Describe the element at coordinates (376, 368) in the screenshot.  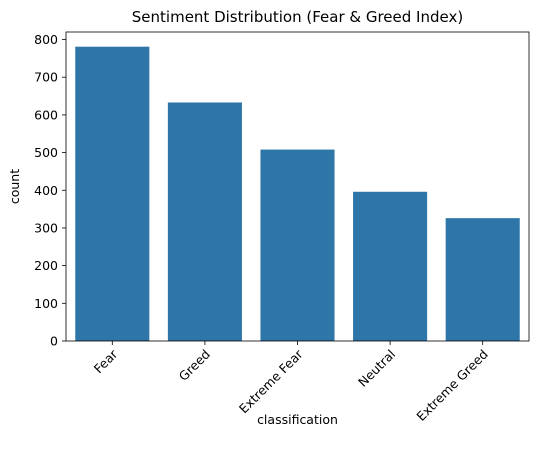
I see `x-tick-label: Neutral` at that location.